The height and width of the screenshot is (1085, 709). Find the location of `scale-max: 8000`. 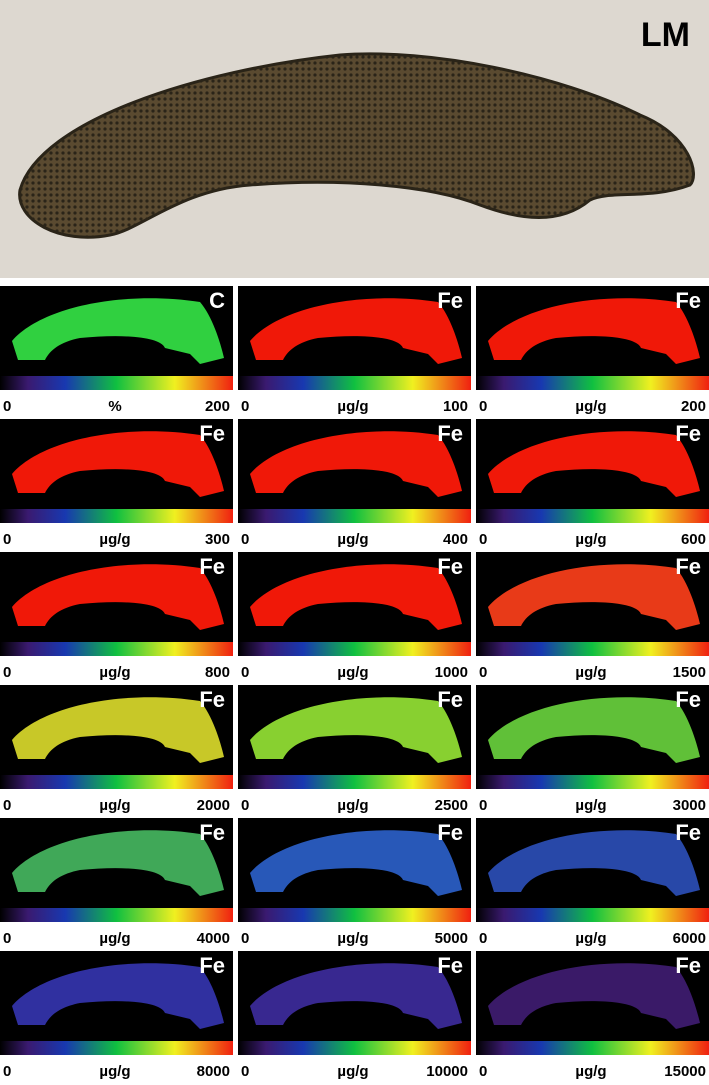

scale-max: 8000 is located at coordinates (213, 1071).